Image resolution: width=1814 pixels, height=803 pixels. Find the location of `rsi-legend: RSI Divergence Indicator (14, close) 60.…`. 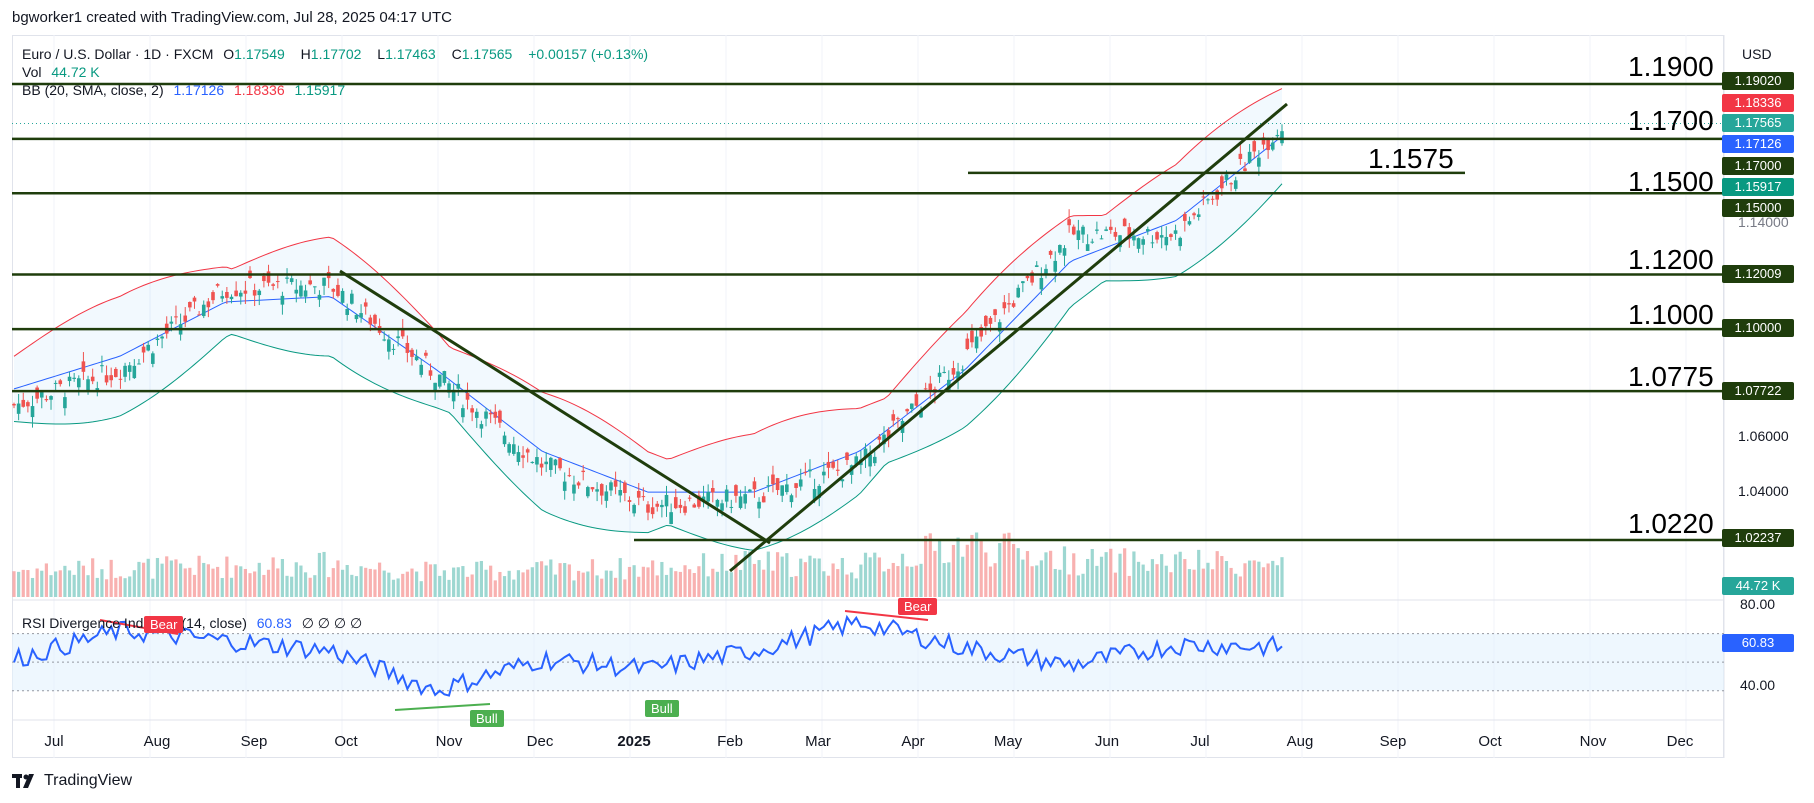

rsi-legend: RSI Divergence Indicator (14, close) 60.… is located at coordinates (195, 623).